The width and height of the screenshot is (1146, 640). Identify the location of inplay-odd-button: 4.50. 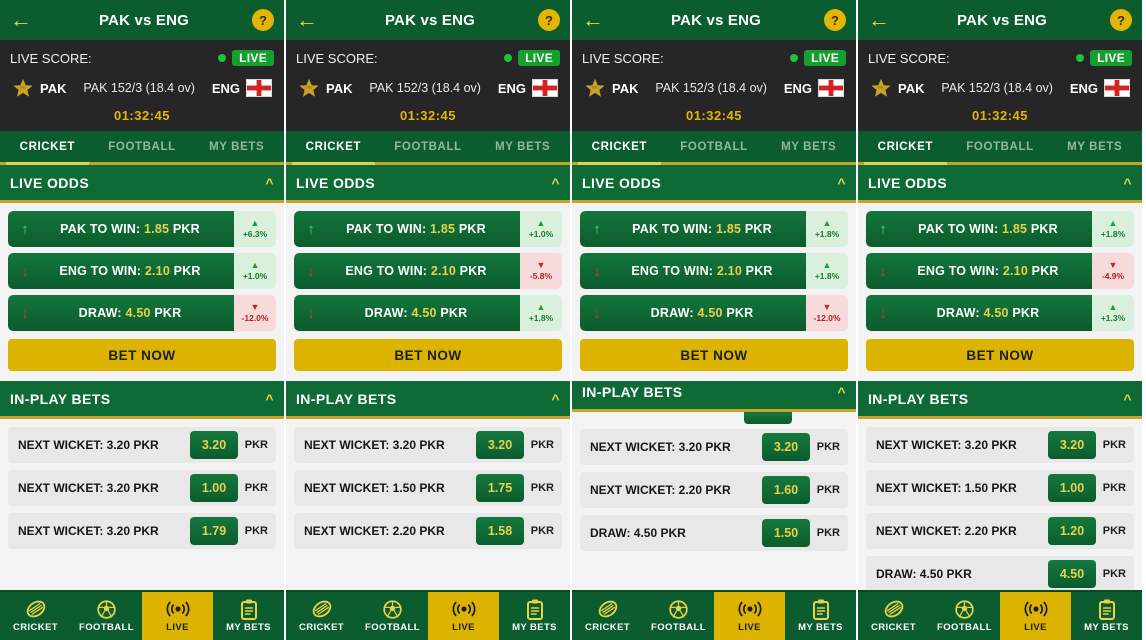
(1072, 574).